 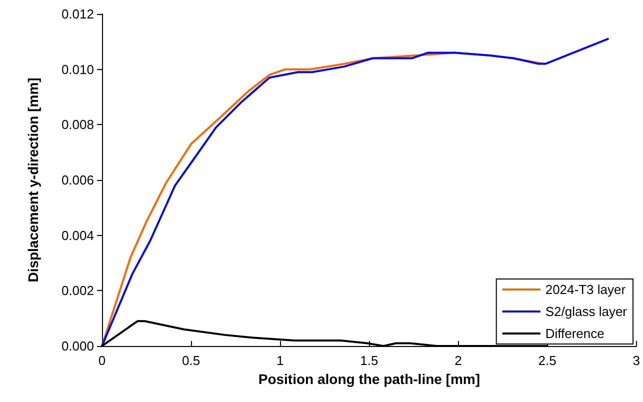 I want to click on legend-label: Difference, so click(x=574, y=333).